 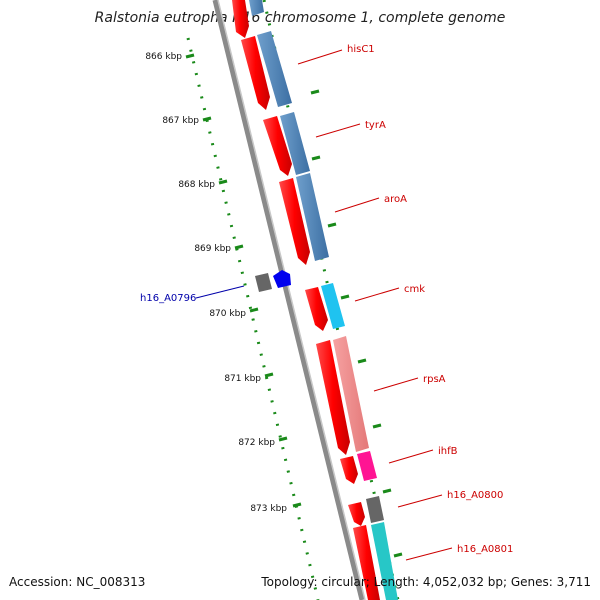 What do you see at coordinates (356, 514) in the screenshot?
I see `gene-arrow-h16_A0800` at bounding box center [356, 514].